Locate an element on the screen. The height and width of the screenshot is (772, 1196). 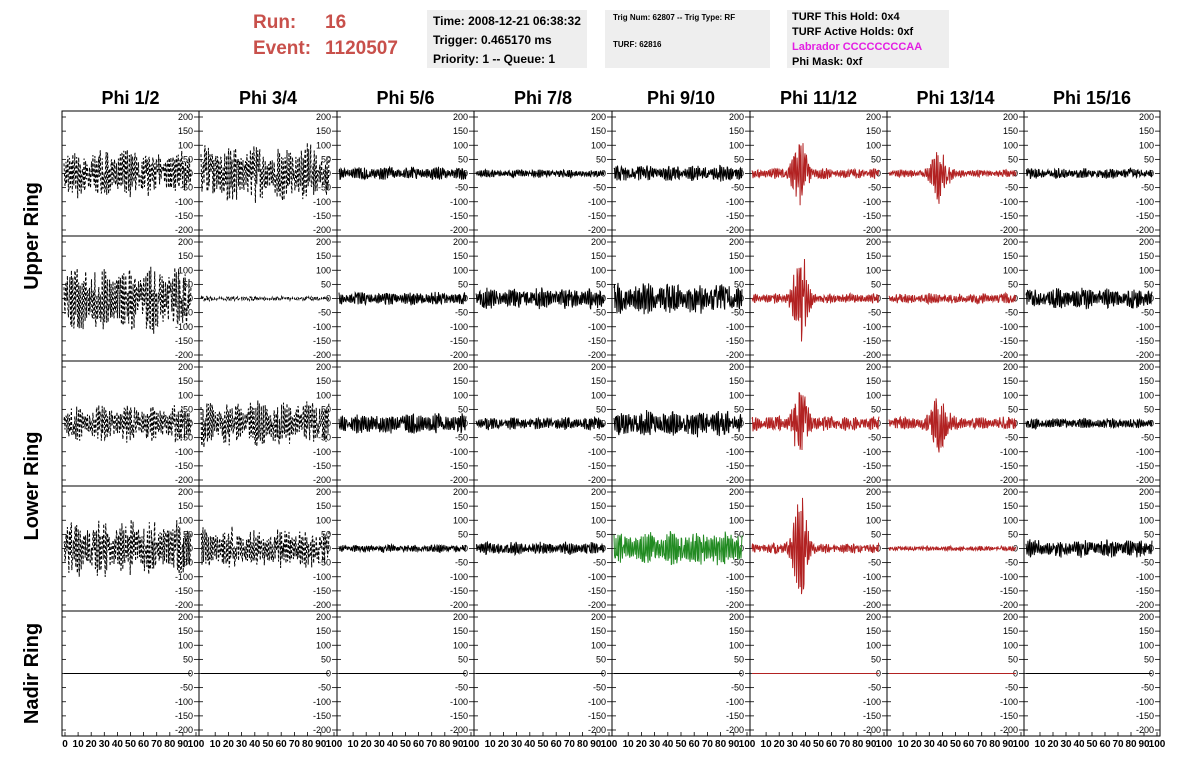
xtick-label: 10 is located at coordinates (79, 744).